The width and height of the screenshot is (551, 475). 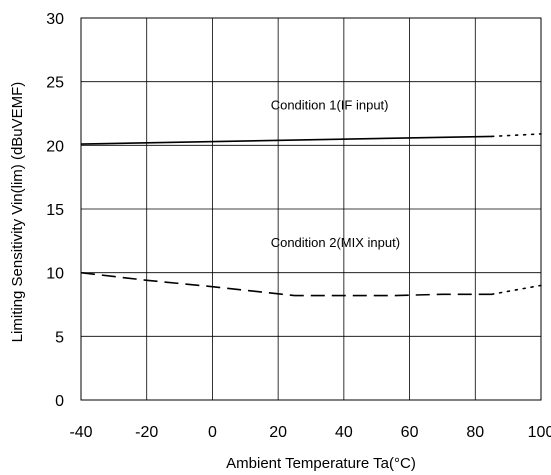 I want to click on y-tick-label: 0, so click(x=59, y=401).